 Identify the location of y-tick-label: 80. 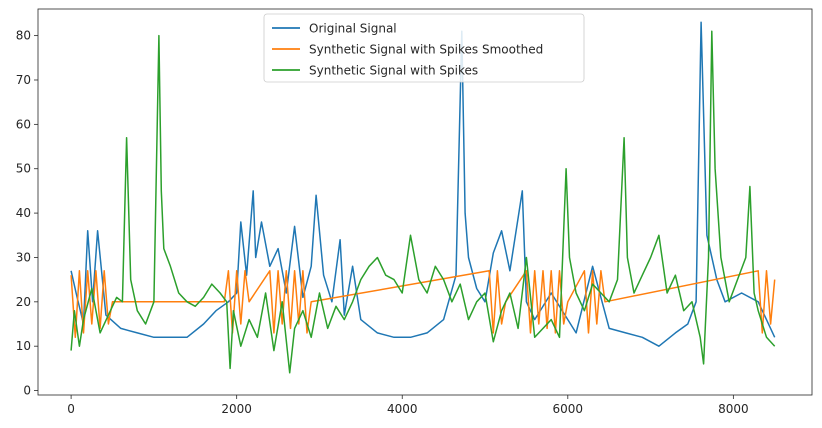
(23, 36).